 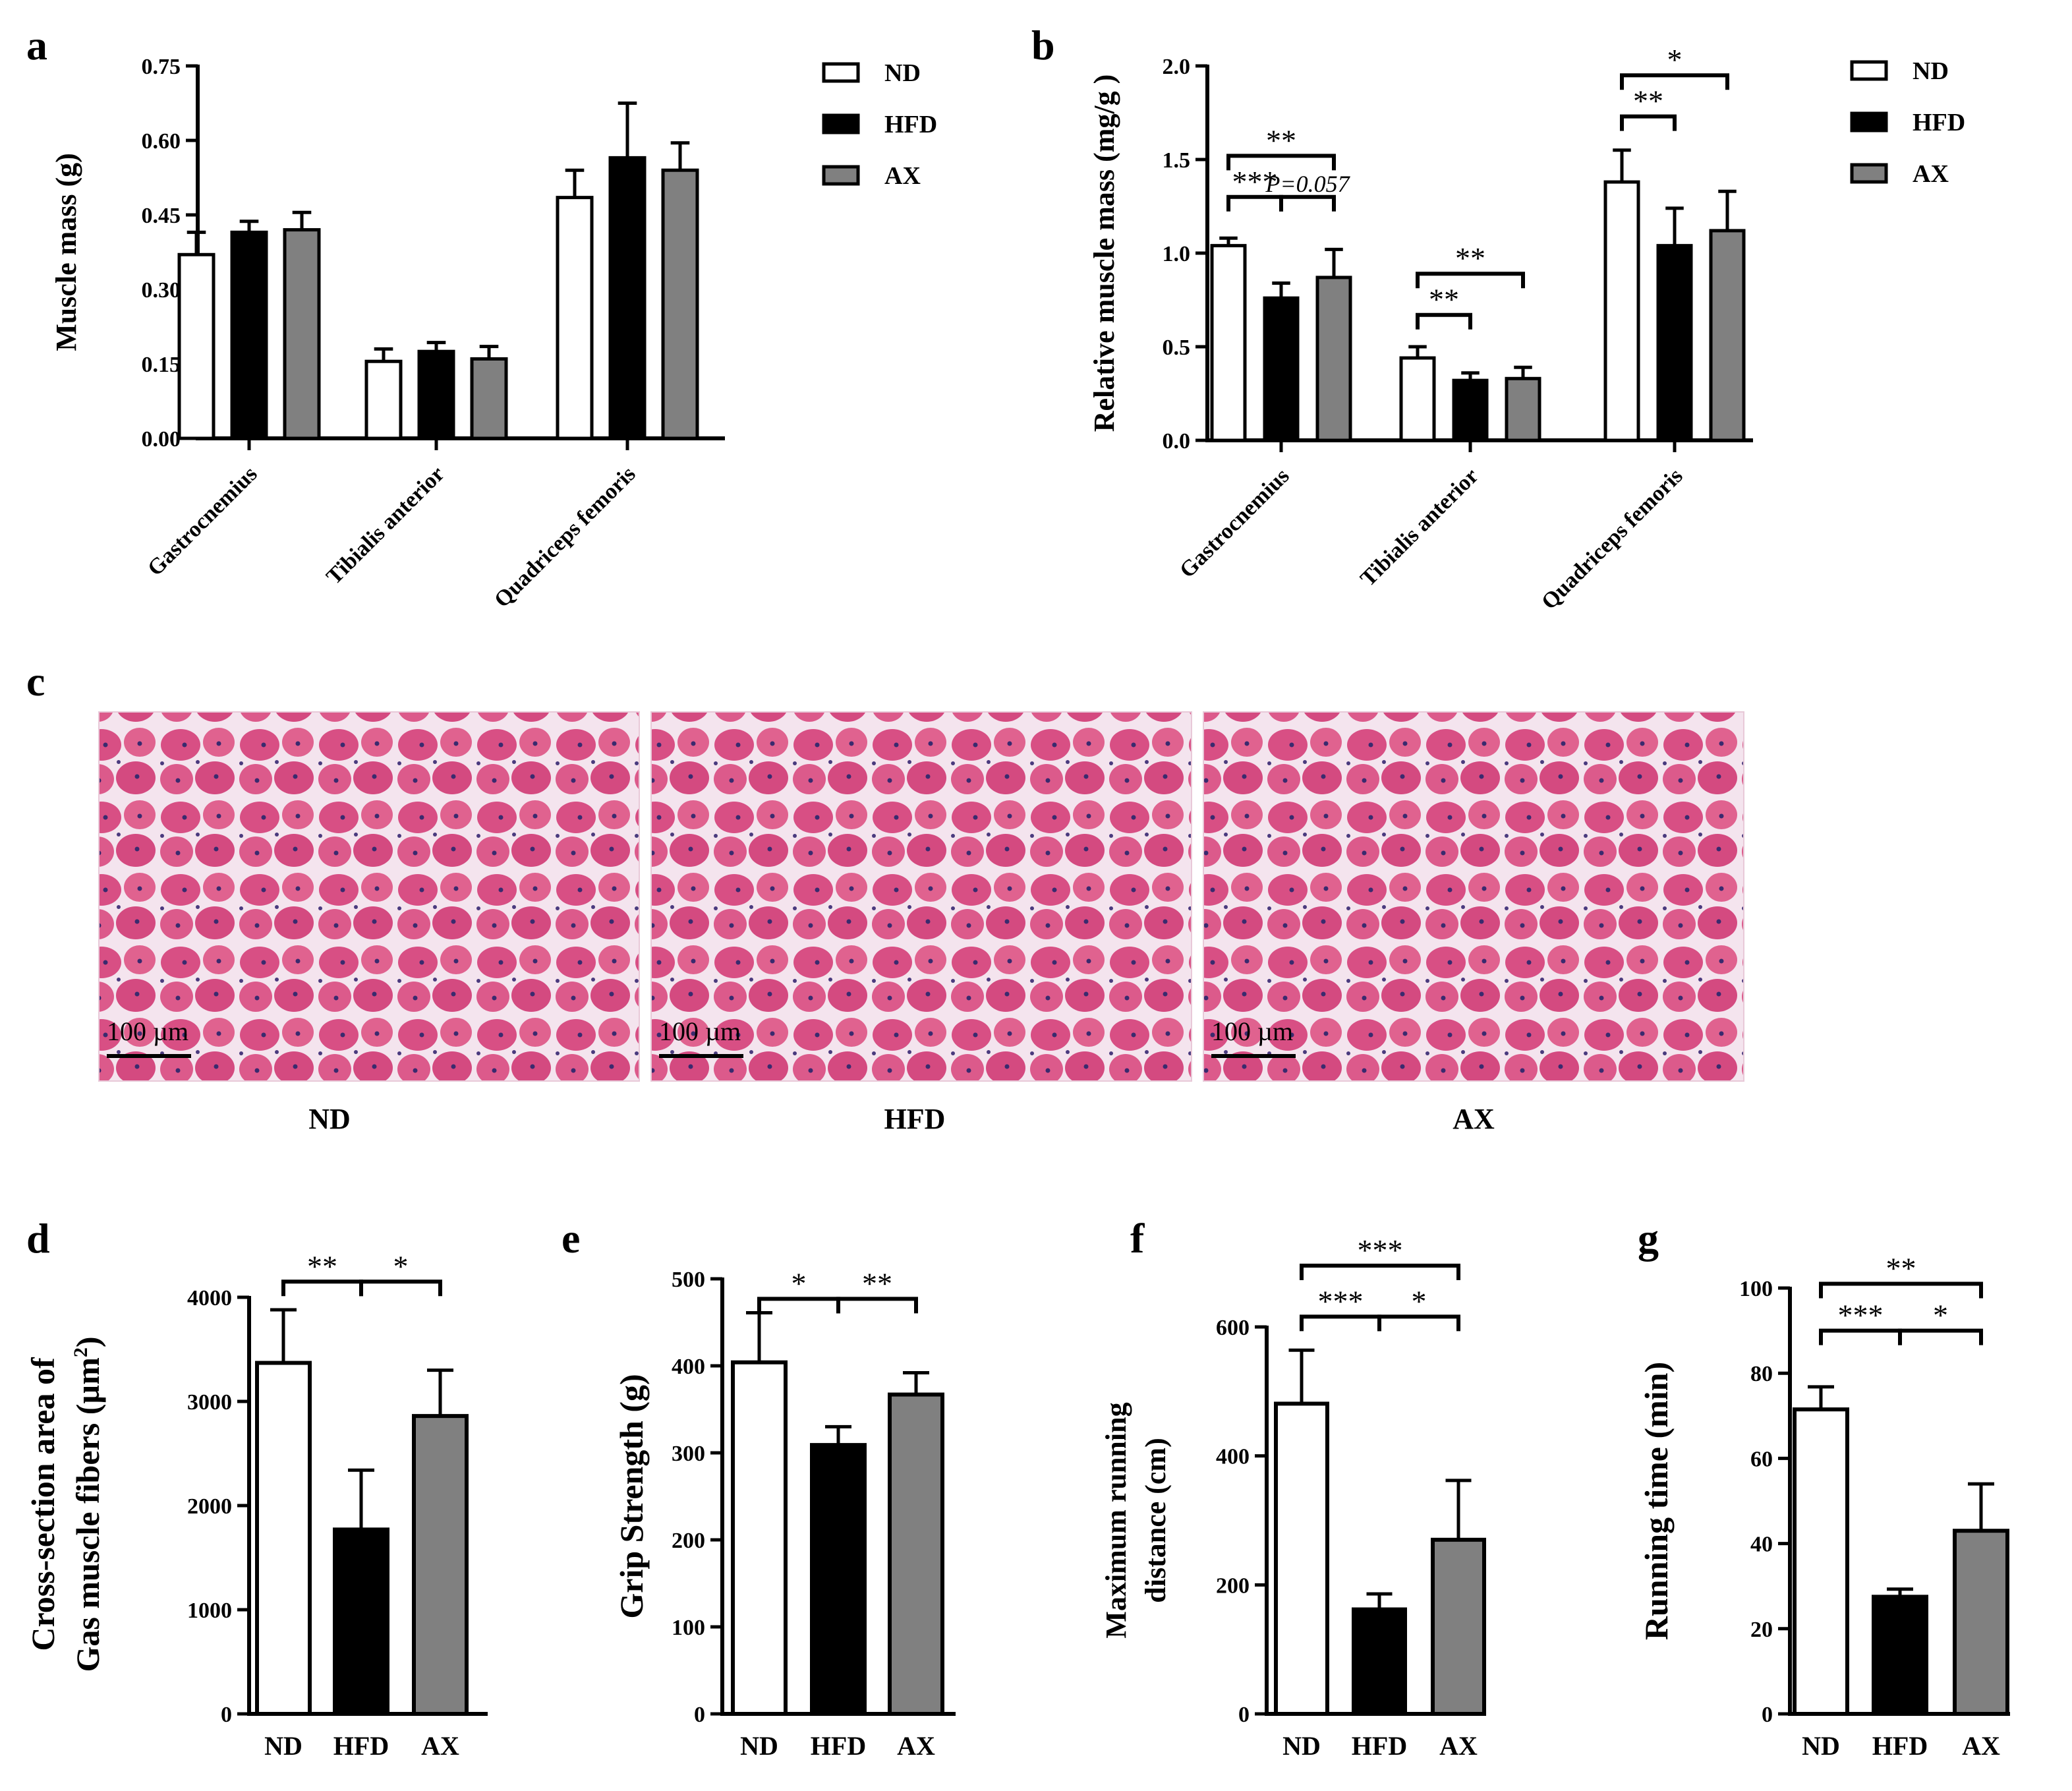 I want to click on panel-label: f, so click(x=1137, y=1238).